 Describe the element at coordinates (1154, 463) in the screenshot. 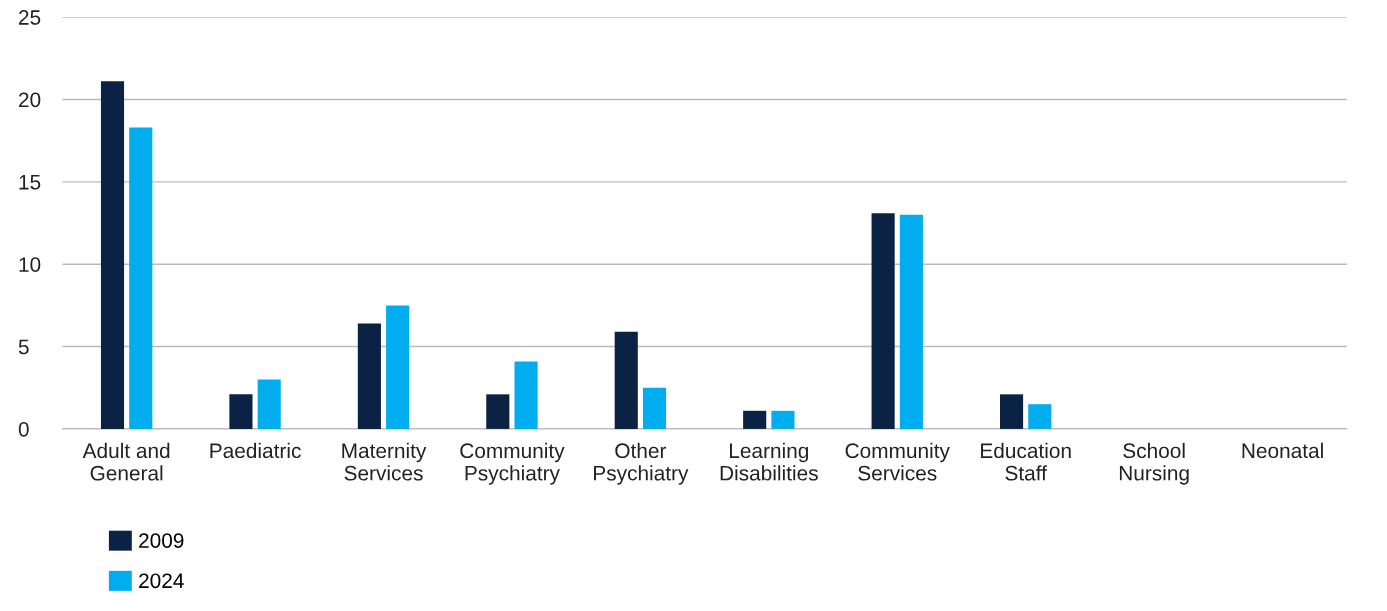

I see `x-tick-label: School Nursing` at that location.